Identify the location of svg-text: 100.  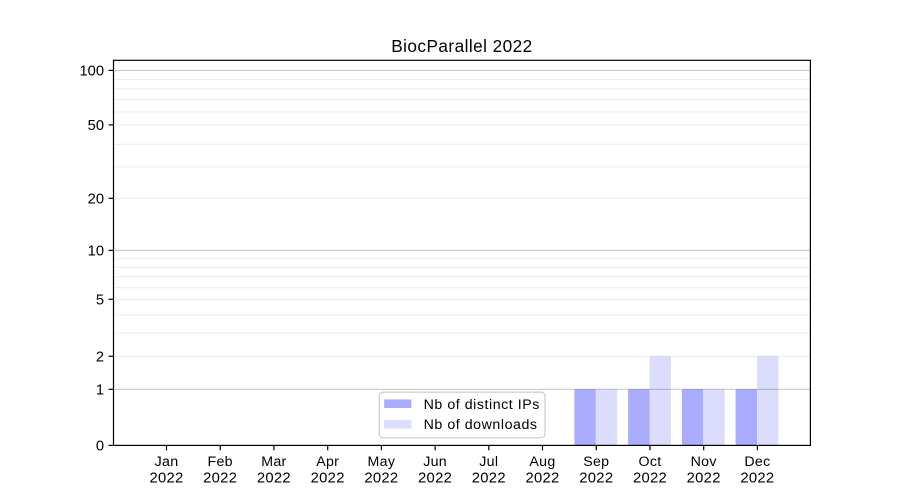
(91, 72).